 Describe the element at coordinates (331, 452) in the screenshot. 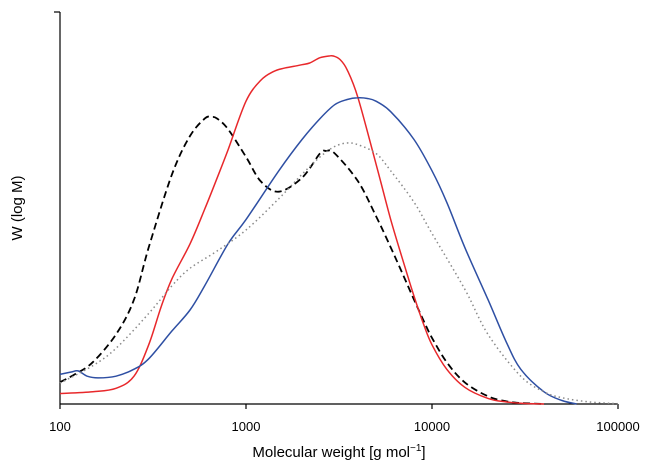

I see `x-axis-title-main: Molecular weight [g mol` at that location.